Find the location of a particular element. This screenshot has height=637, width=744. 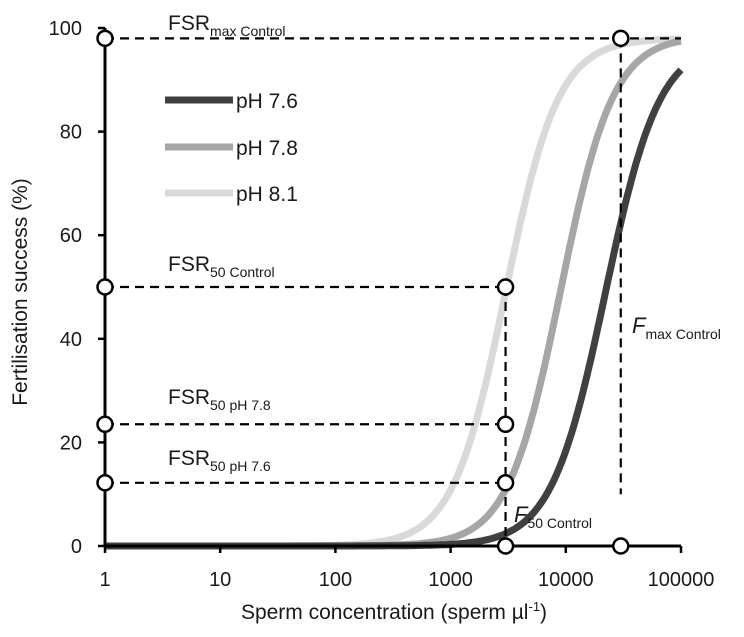

legend-label-ph76: pH 7.6 is located at coordinates (267, 101).